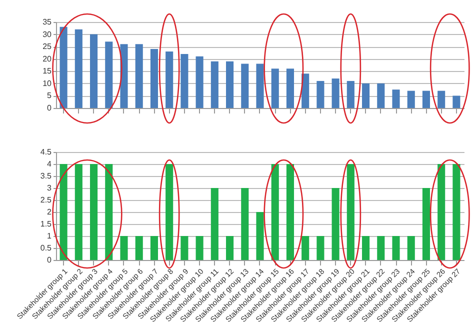 This screenshot has width=474, height=322. Describe the element at coordinates (47, 34) in the screenshot. I see `y-tick-label: 30` at that location.